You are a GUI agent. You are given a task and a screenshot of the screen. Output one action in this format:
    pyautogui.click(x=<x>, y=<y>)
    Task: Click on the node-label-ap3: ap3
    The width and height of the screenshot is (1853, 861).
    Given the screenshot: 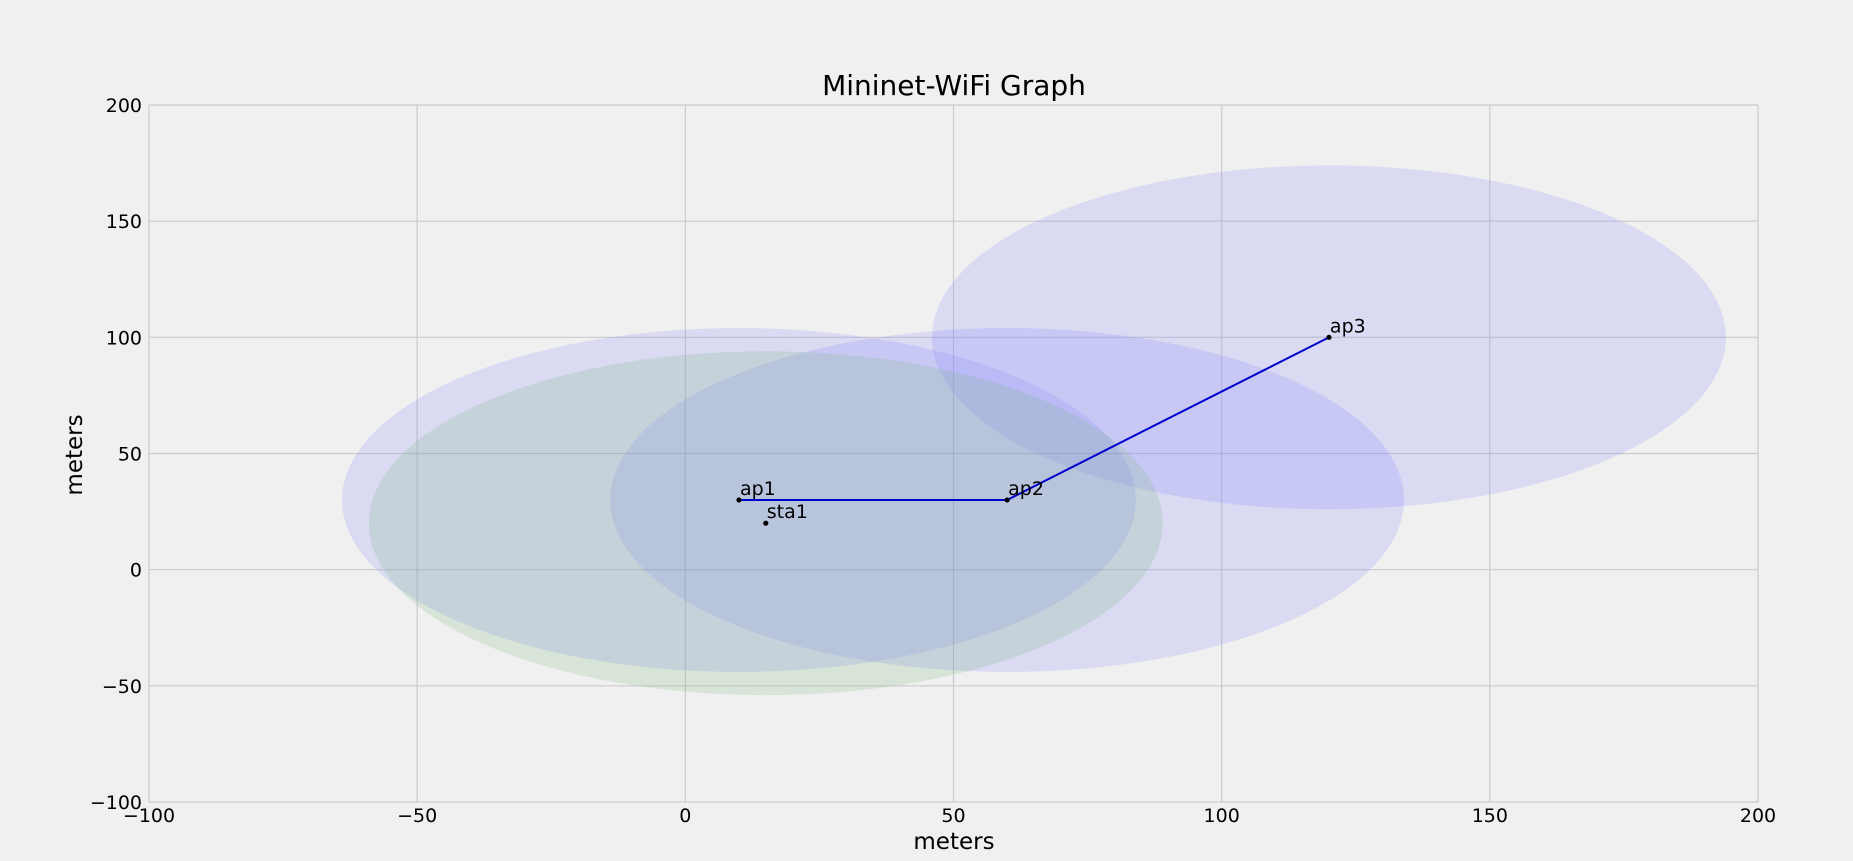 What is the action you would take?
    pyautogui.click(x=1348, y=326)
    